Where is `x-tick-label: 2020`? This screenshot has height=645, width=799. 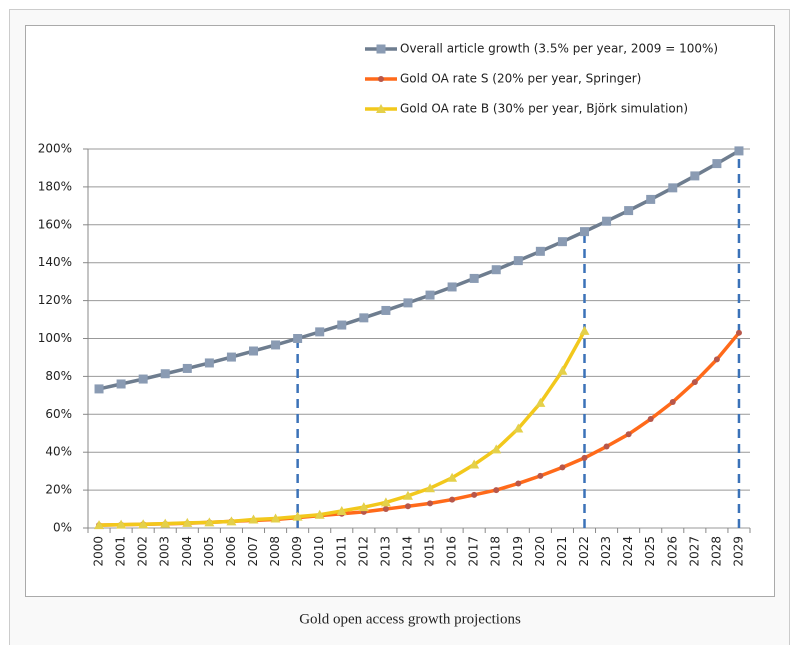
x-tick-label: 2020 is located at coordinates (540, 551).